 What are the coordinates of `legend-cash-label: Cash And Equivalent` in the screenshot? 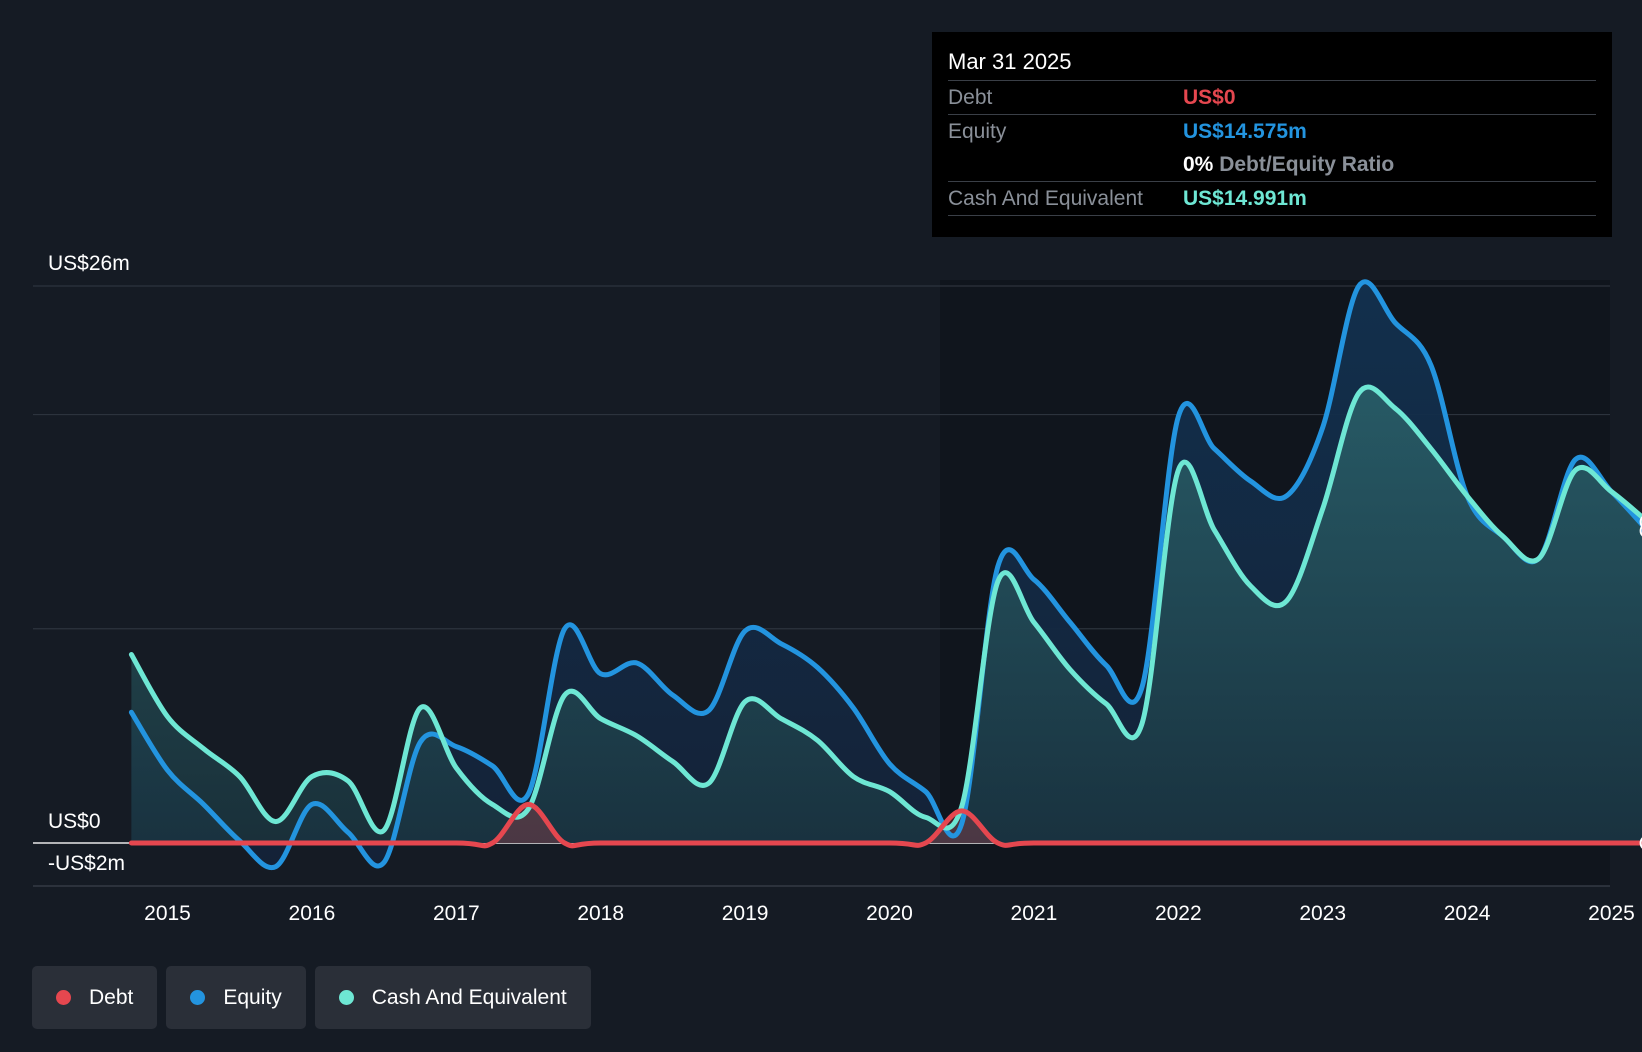 It's located at (469, 997).